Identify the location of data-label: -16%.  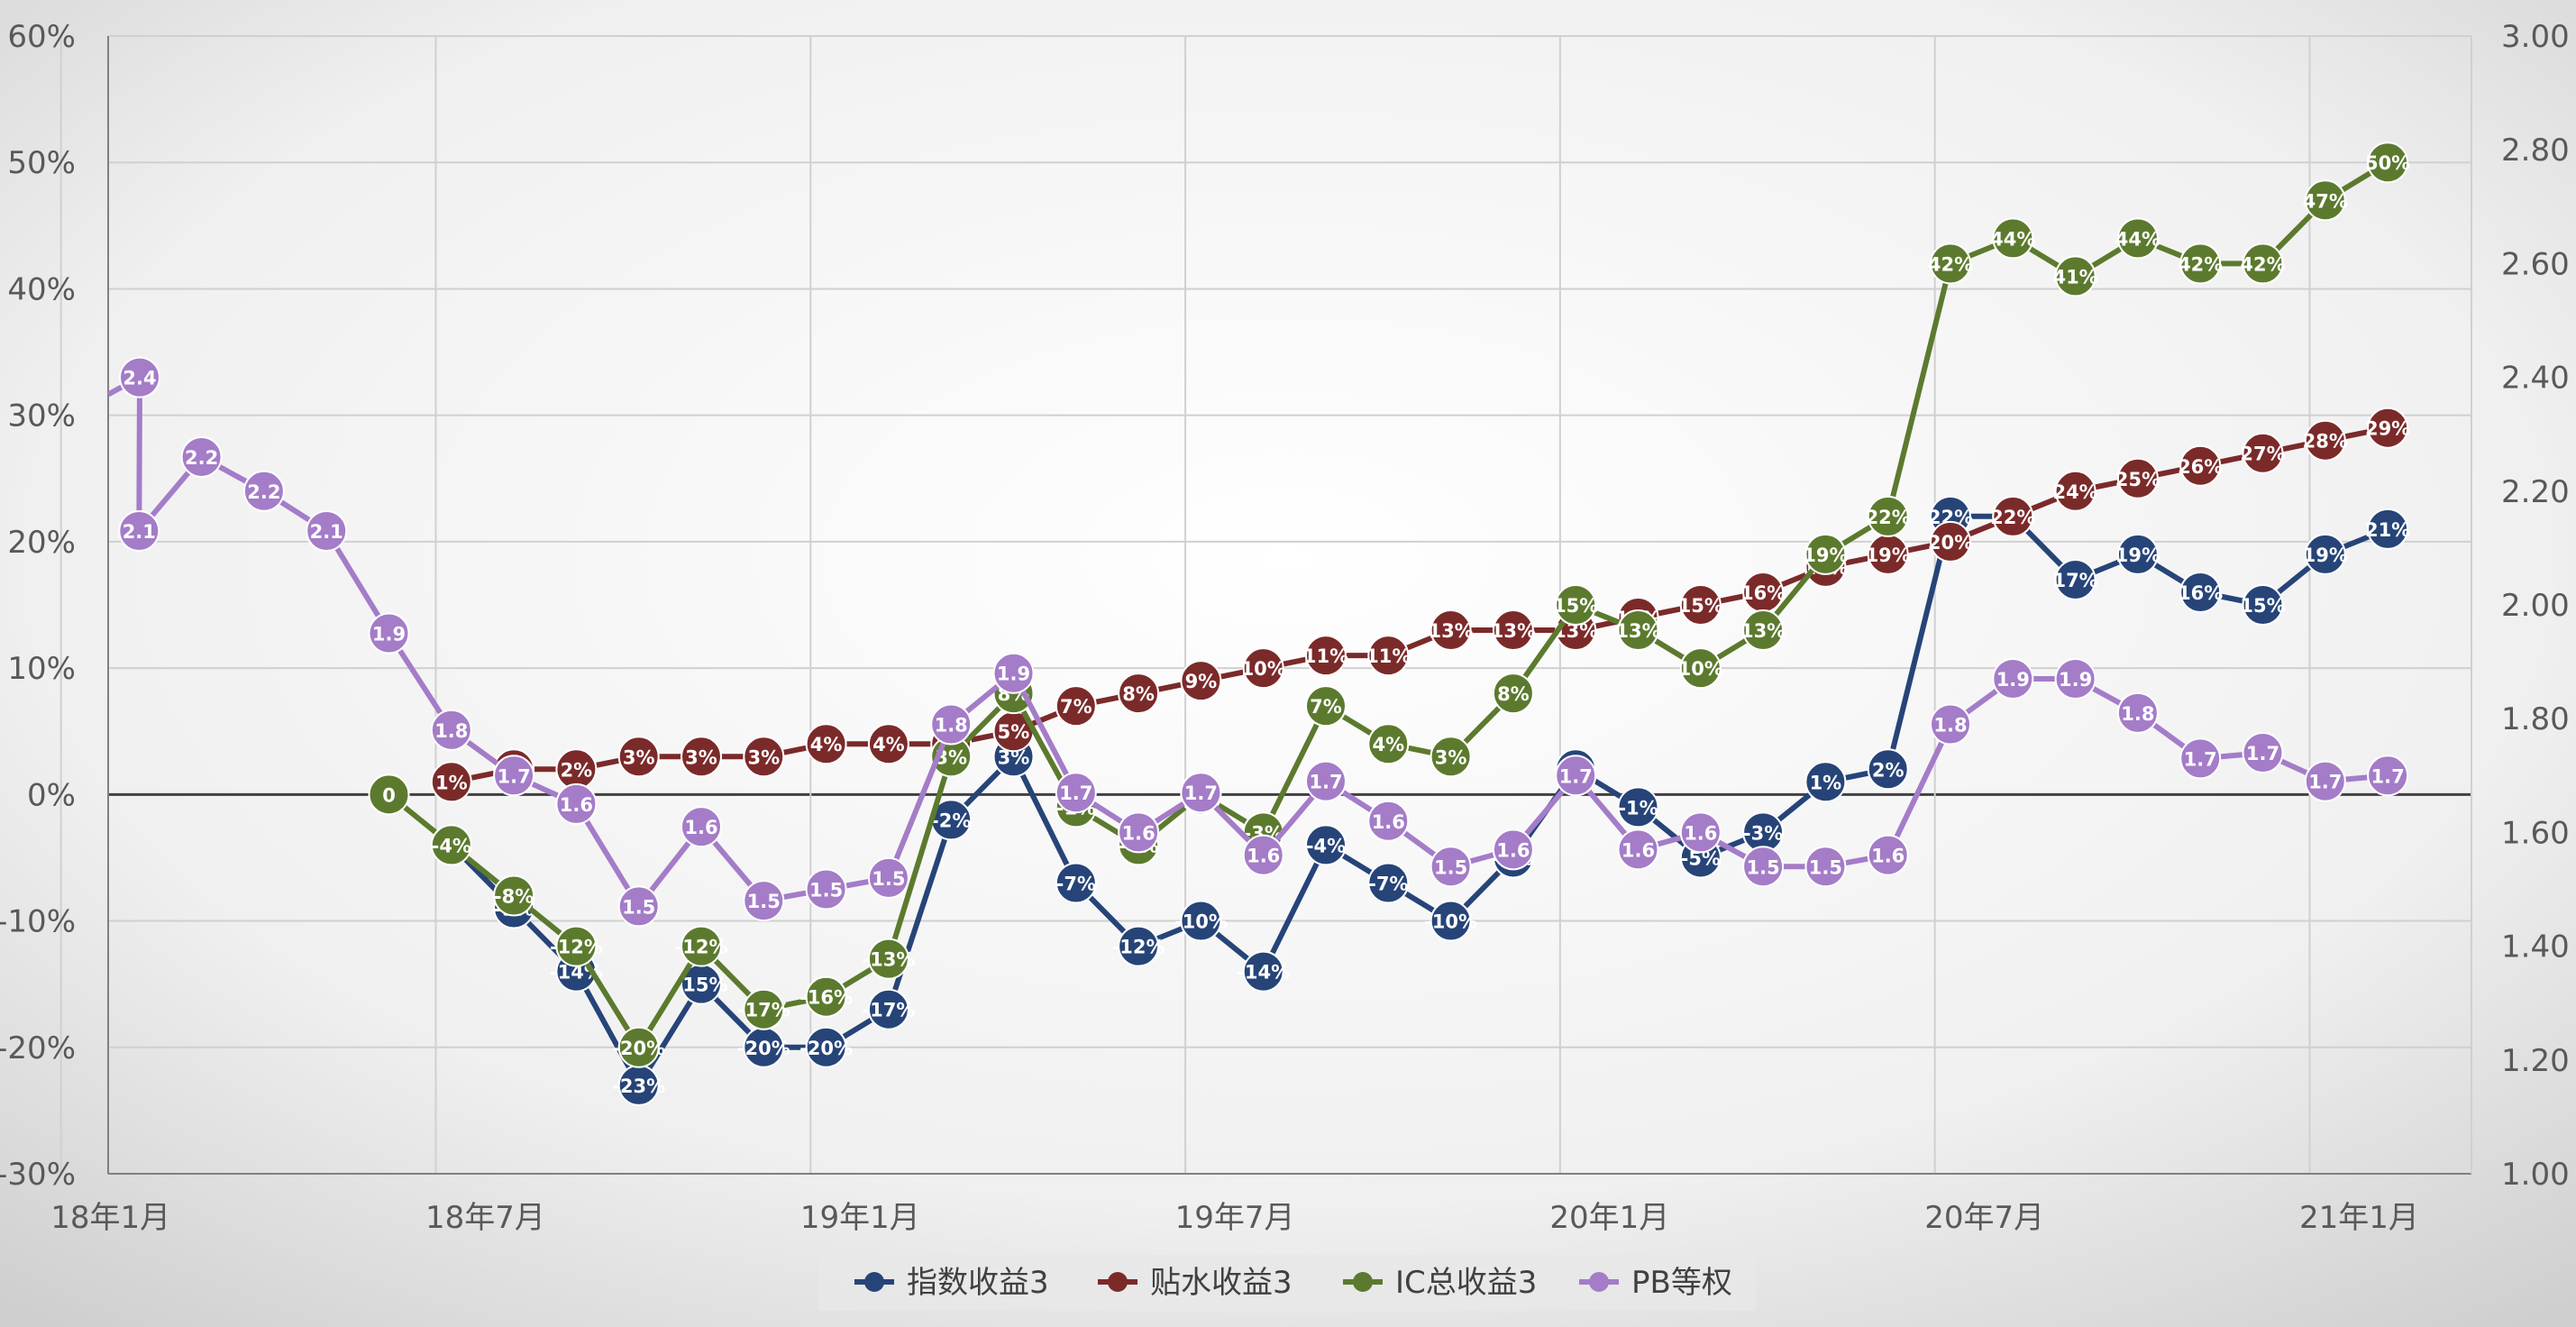
(826, 998).